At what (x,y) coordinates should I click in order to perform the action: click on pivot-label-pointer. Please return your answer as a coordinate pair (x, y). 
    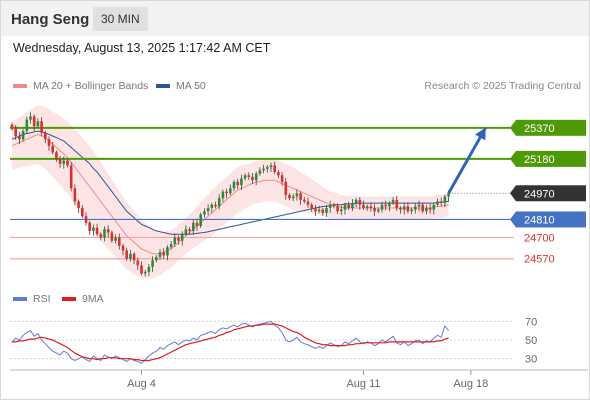
    Looking at the image, I should click on (513, 219).